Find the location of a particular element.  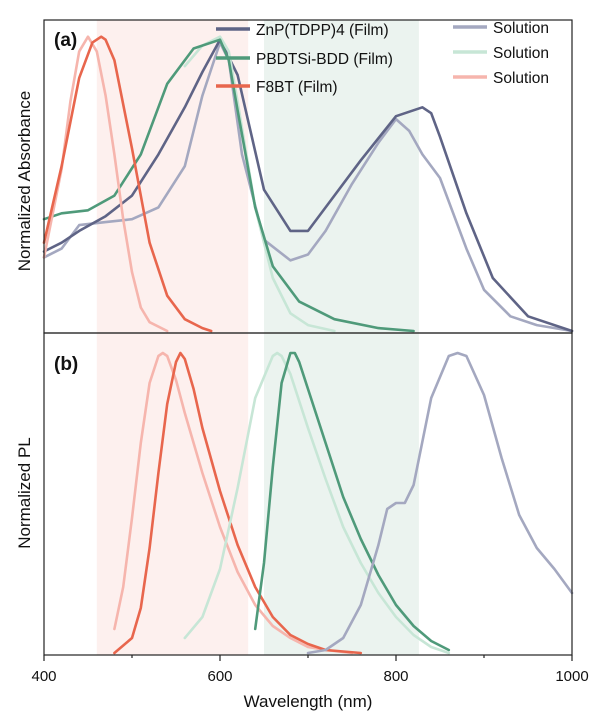

legend-label-pbdt-film: PBDTSi-BDD (Film) is located at coordinates (324, 59).